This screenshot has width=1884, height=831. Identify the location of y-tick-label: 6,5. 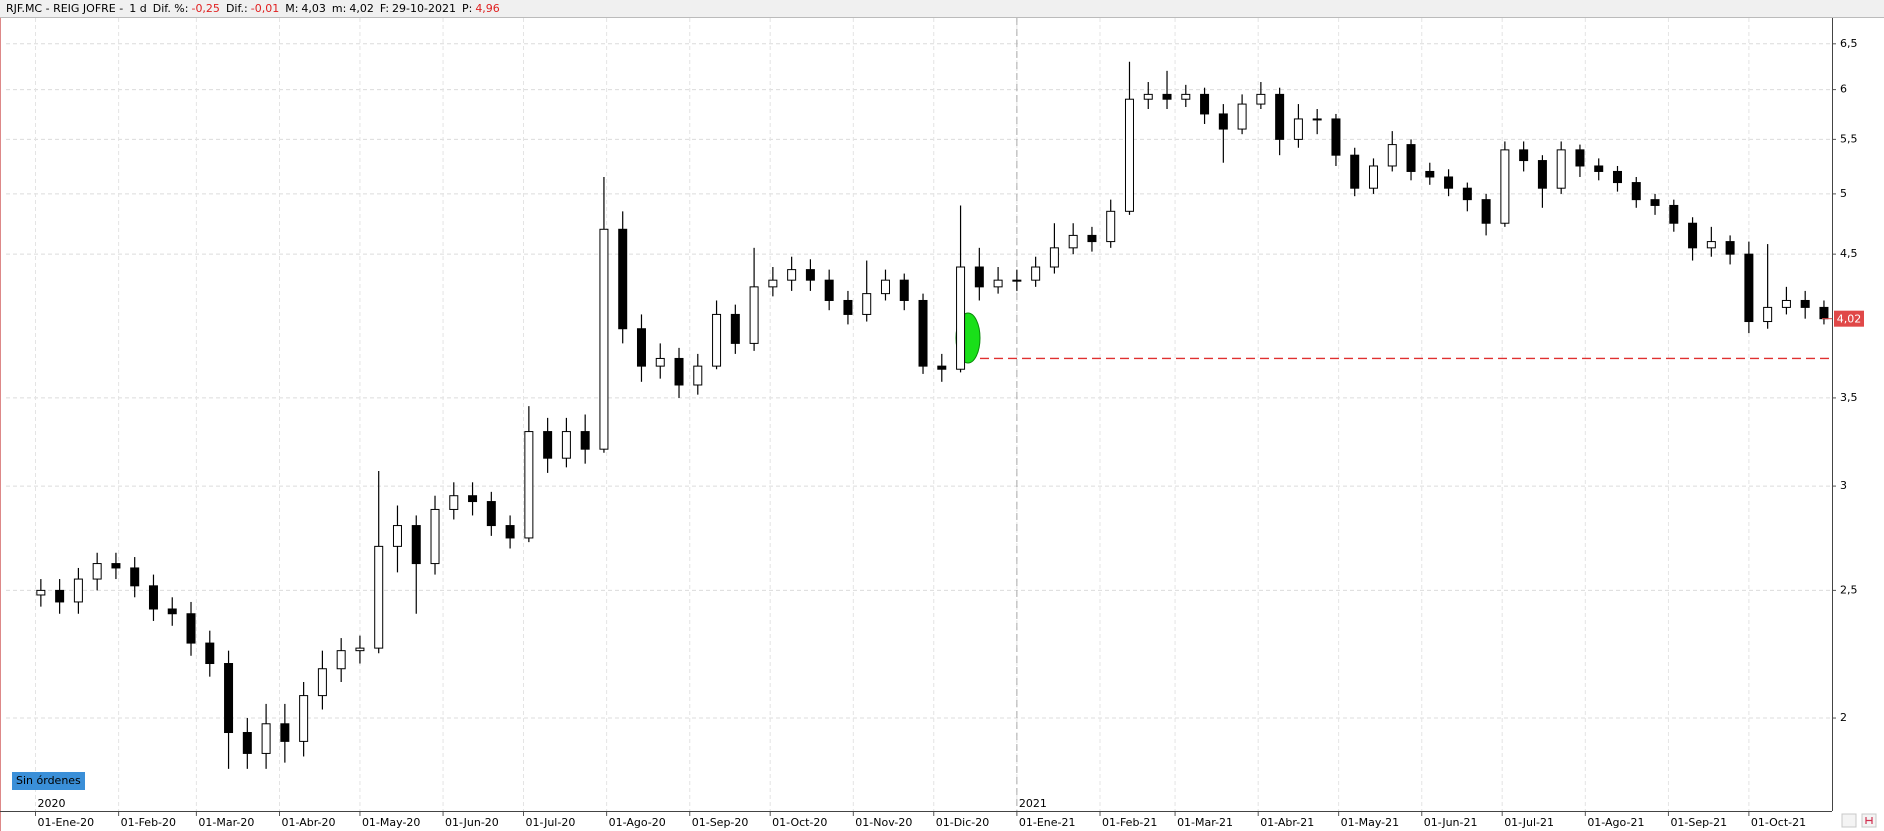
(1849, 43).